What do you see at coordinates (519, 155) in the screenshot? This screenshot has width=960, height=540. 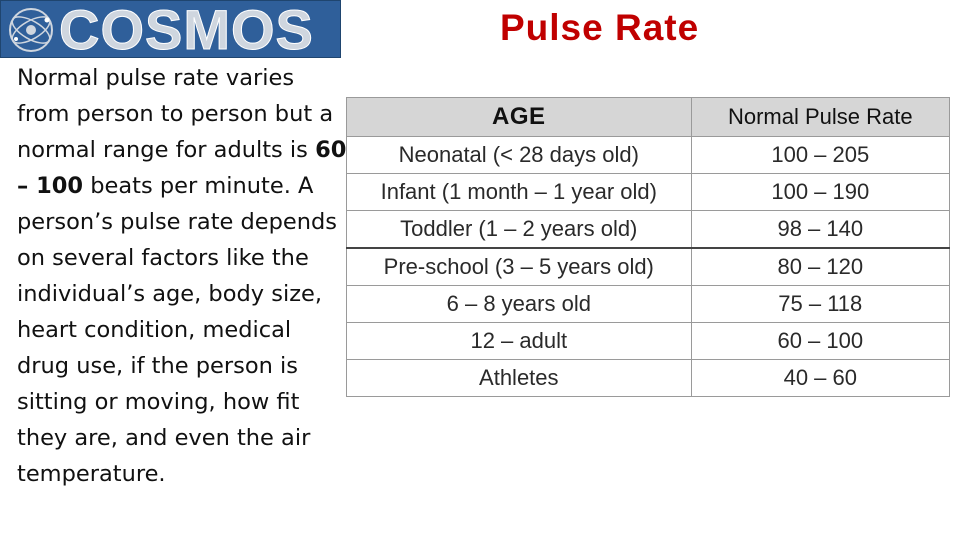 I see `age-cell: Neonatal (< 28 days old)` at bounding box center [519, 155].